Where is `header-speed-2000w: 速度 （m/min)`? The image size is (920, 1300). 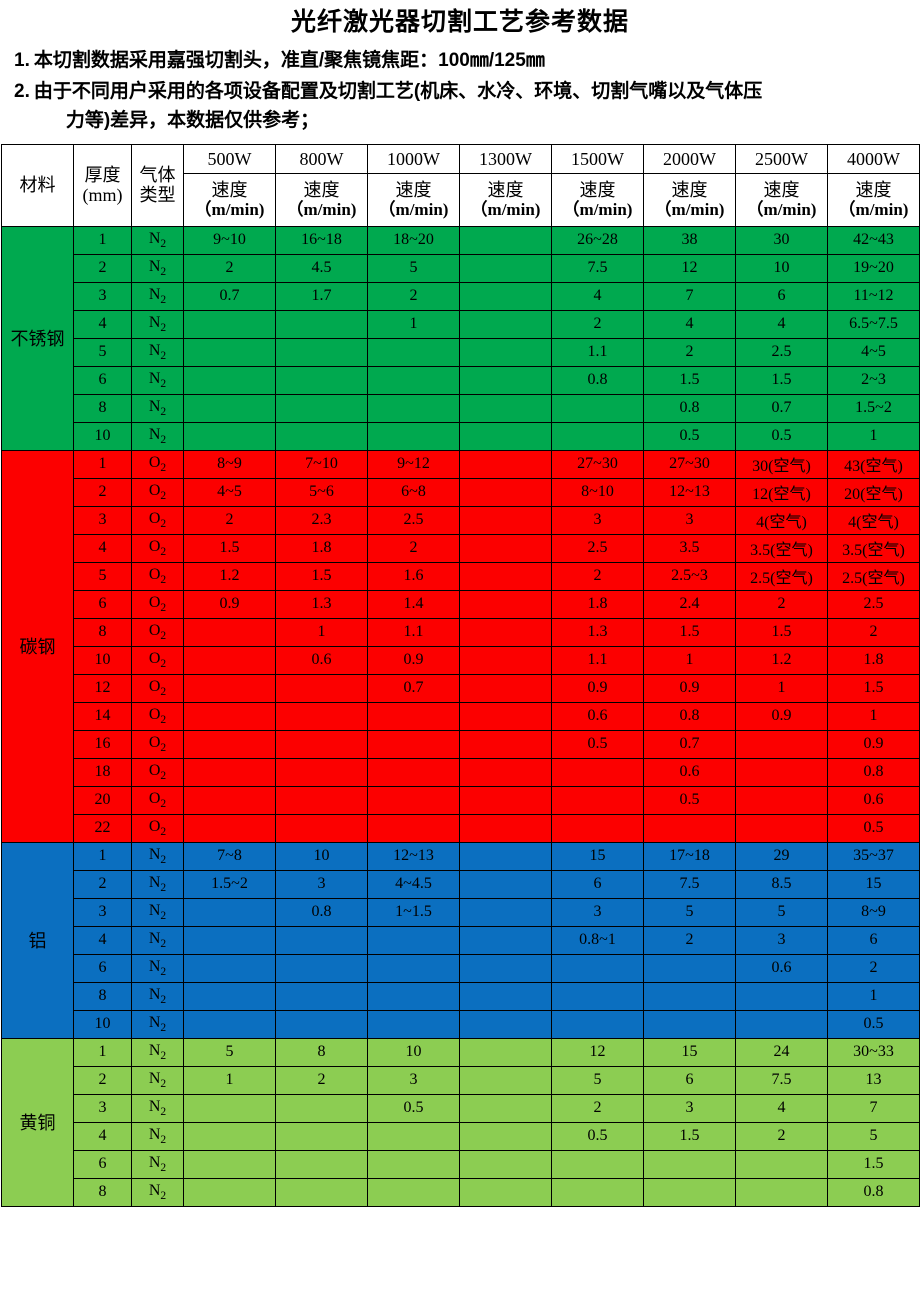
header-speed-2000w: 速度 （m/min) is located at coordinates (689, 199).